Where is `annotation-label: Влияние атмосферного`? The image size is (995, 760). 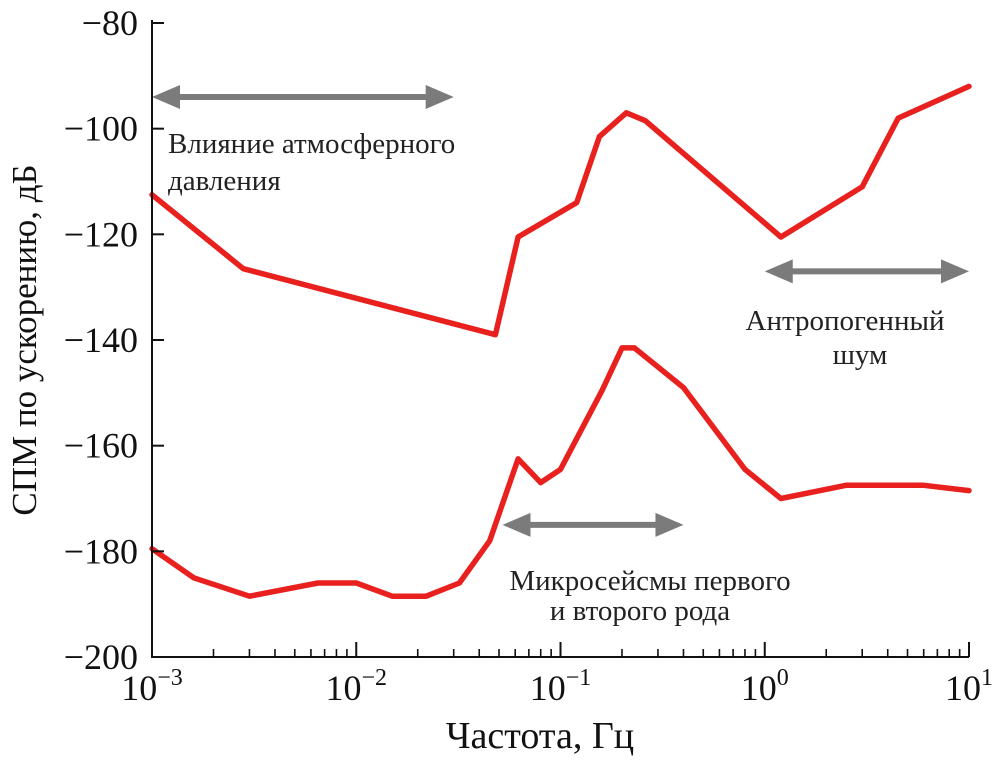 annotation-label: Влияние атмосферного is located at coordinates (311, 144).